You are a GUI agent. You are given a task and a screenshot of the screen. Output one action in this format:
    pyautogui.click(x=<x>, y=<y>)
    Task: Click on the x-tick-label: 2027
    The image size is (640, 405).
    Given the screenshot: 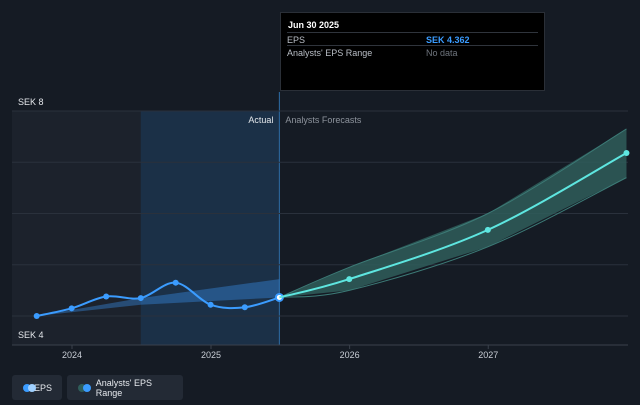 What is the action you would take?
    pyautogui.click(x=488, y=355)
    